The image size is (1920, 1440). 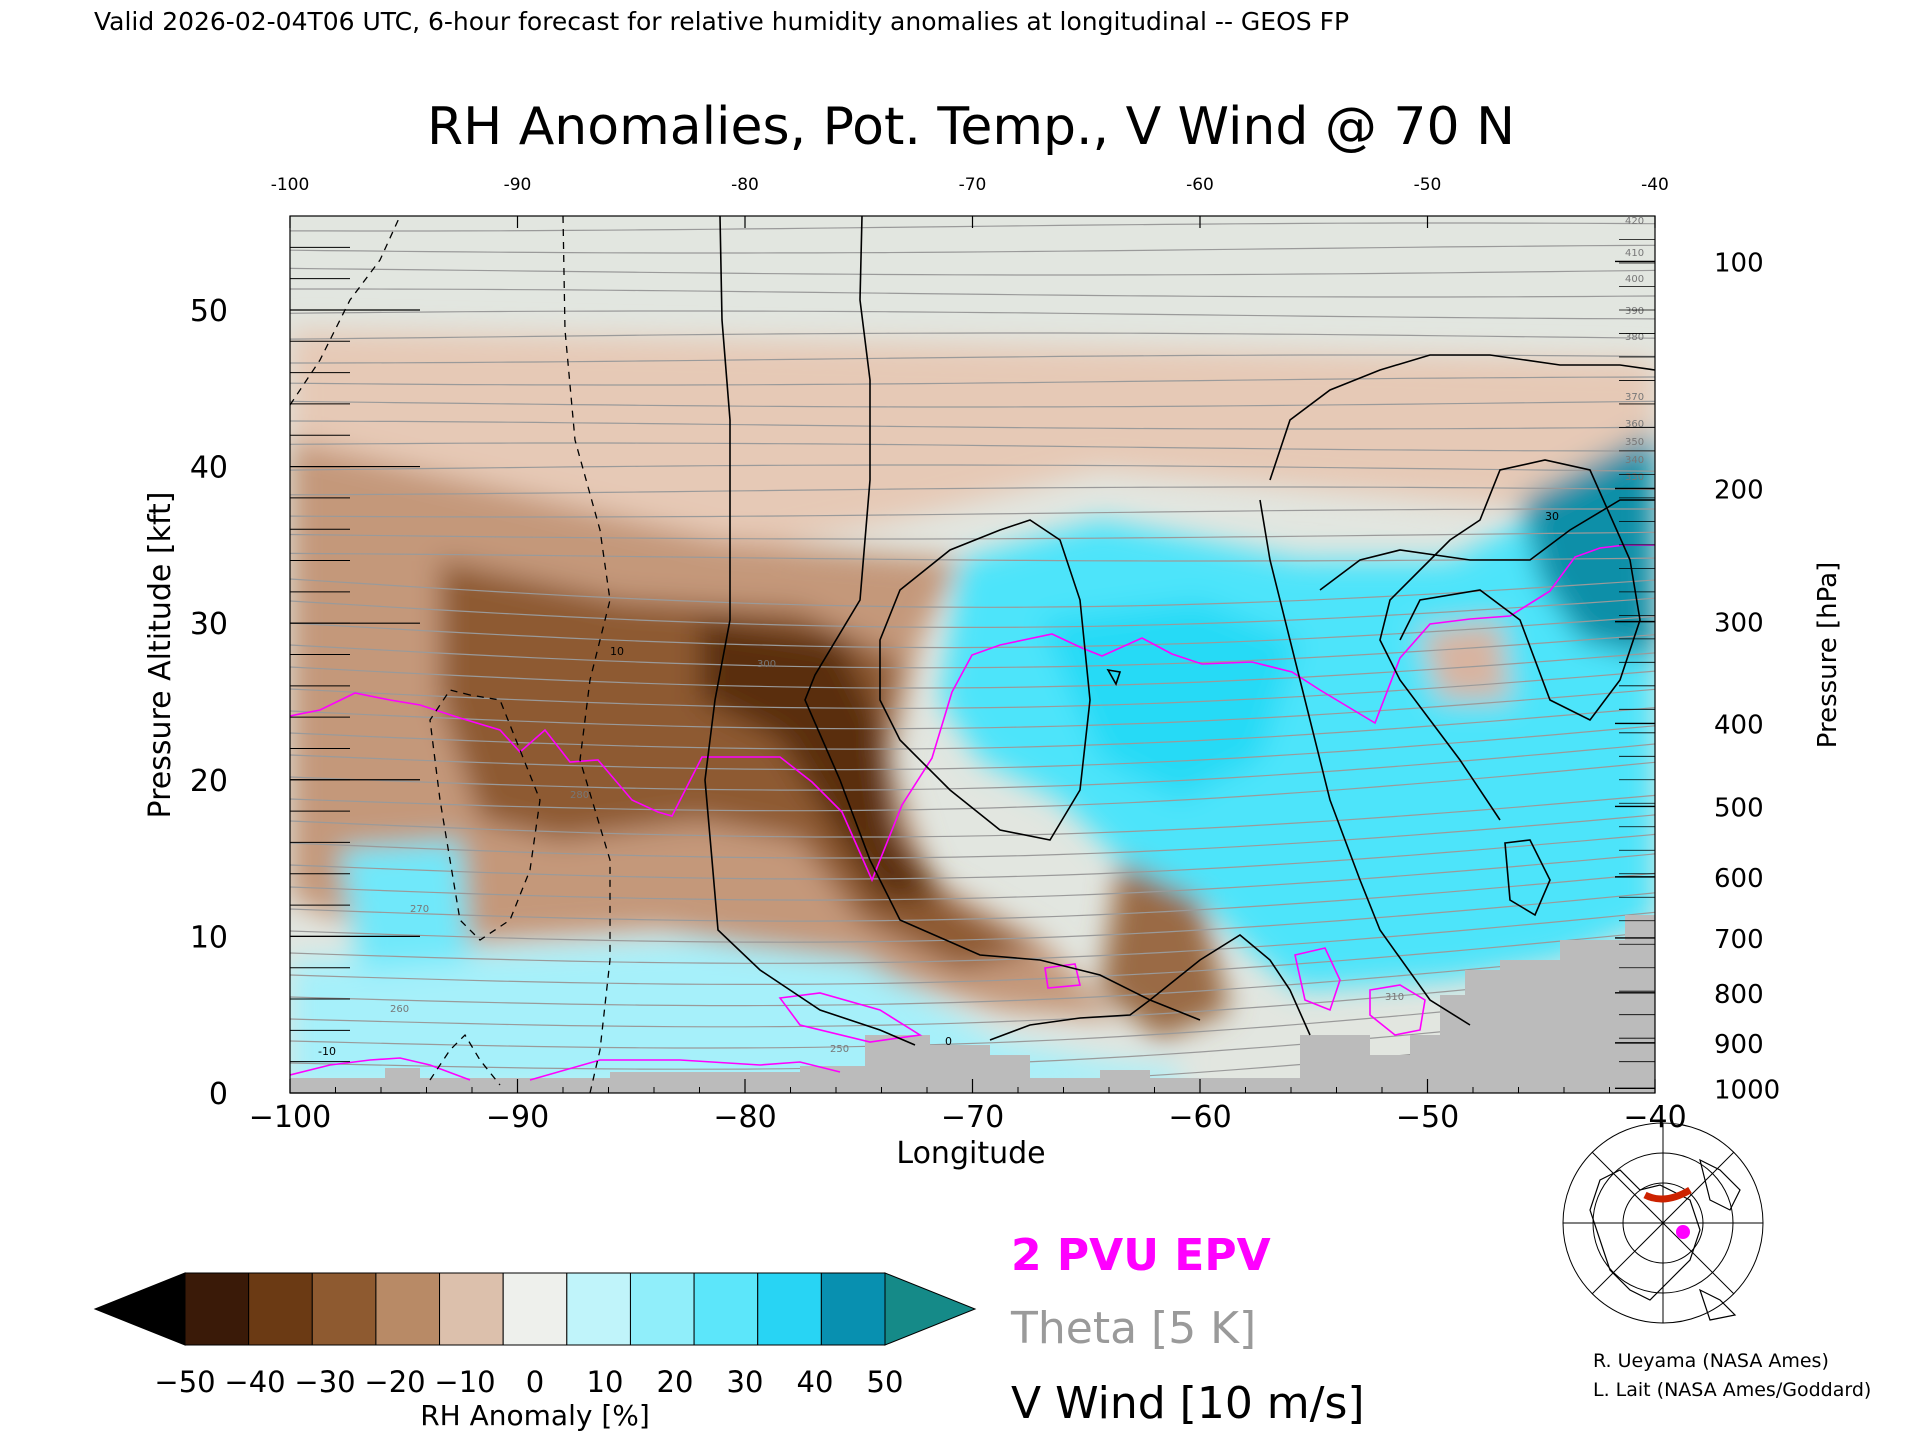 What do you see at coordinates (972, 1117) in the screenshot?
I see `x-tick-label: −70` at bounding box center [972, 1117].